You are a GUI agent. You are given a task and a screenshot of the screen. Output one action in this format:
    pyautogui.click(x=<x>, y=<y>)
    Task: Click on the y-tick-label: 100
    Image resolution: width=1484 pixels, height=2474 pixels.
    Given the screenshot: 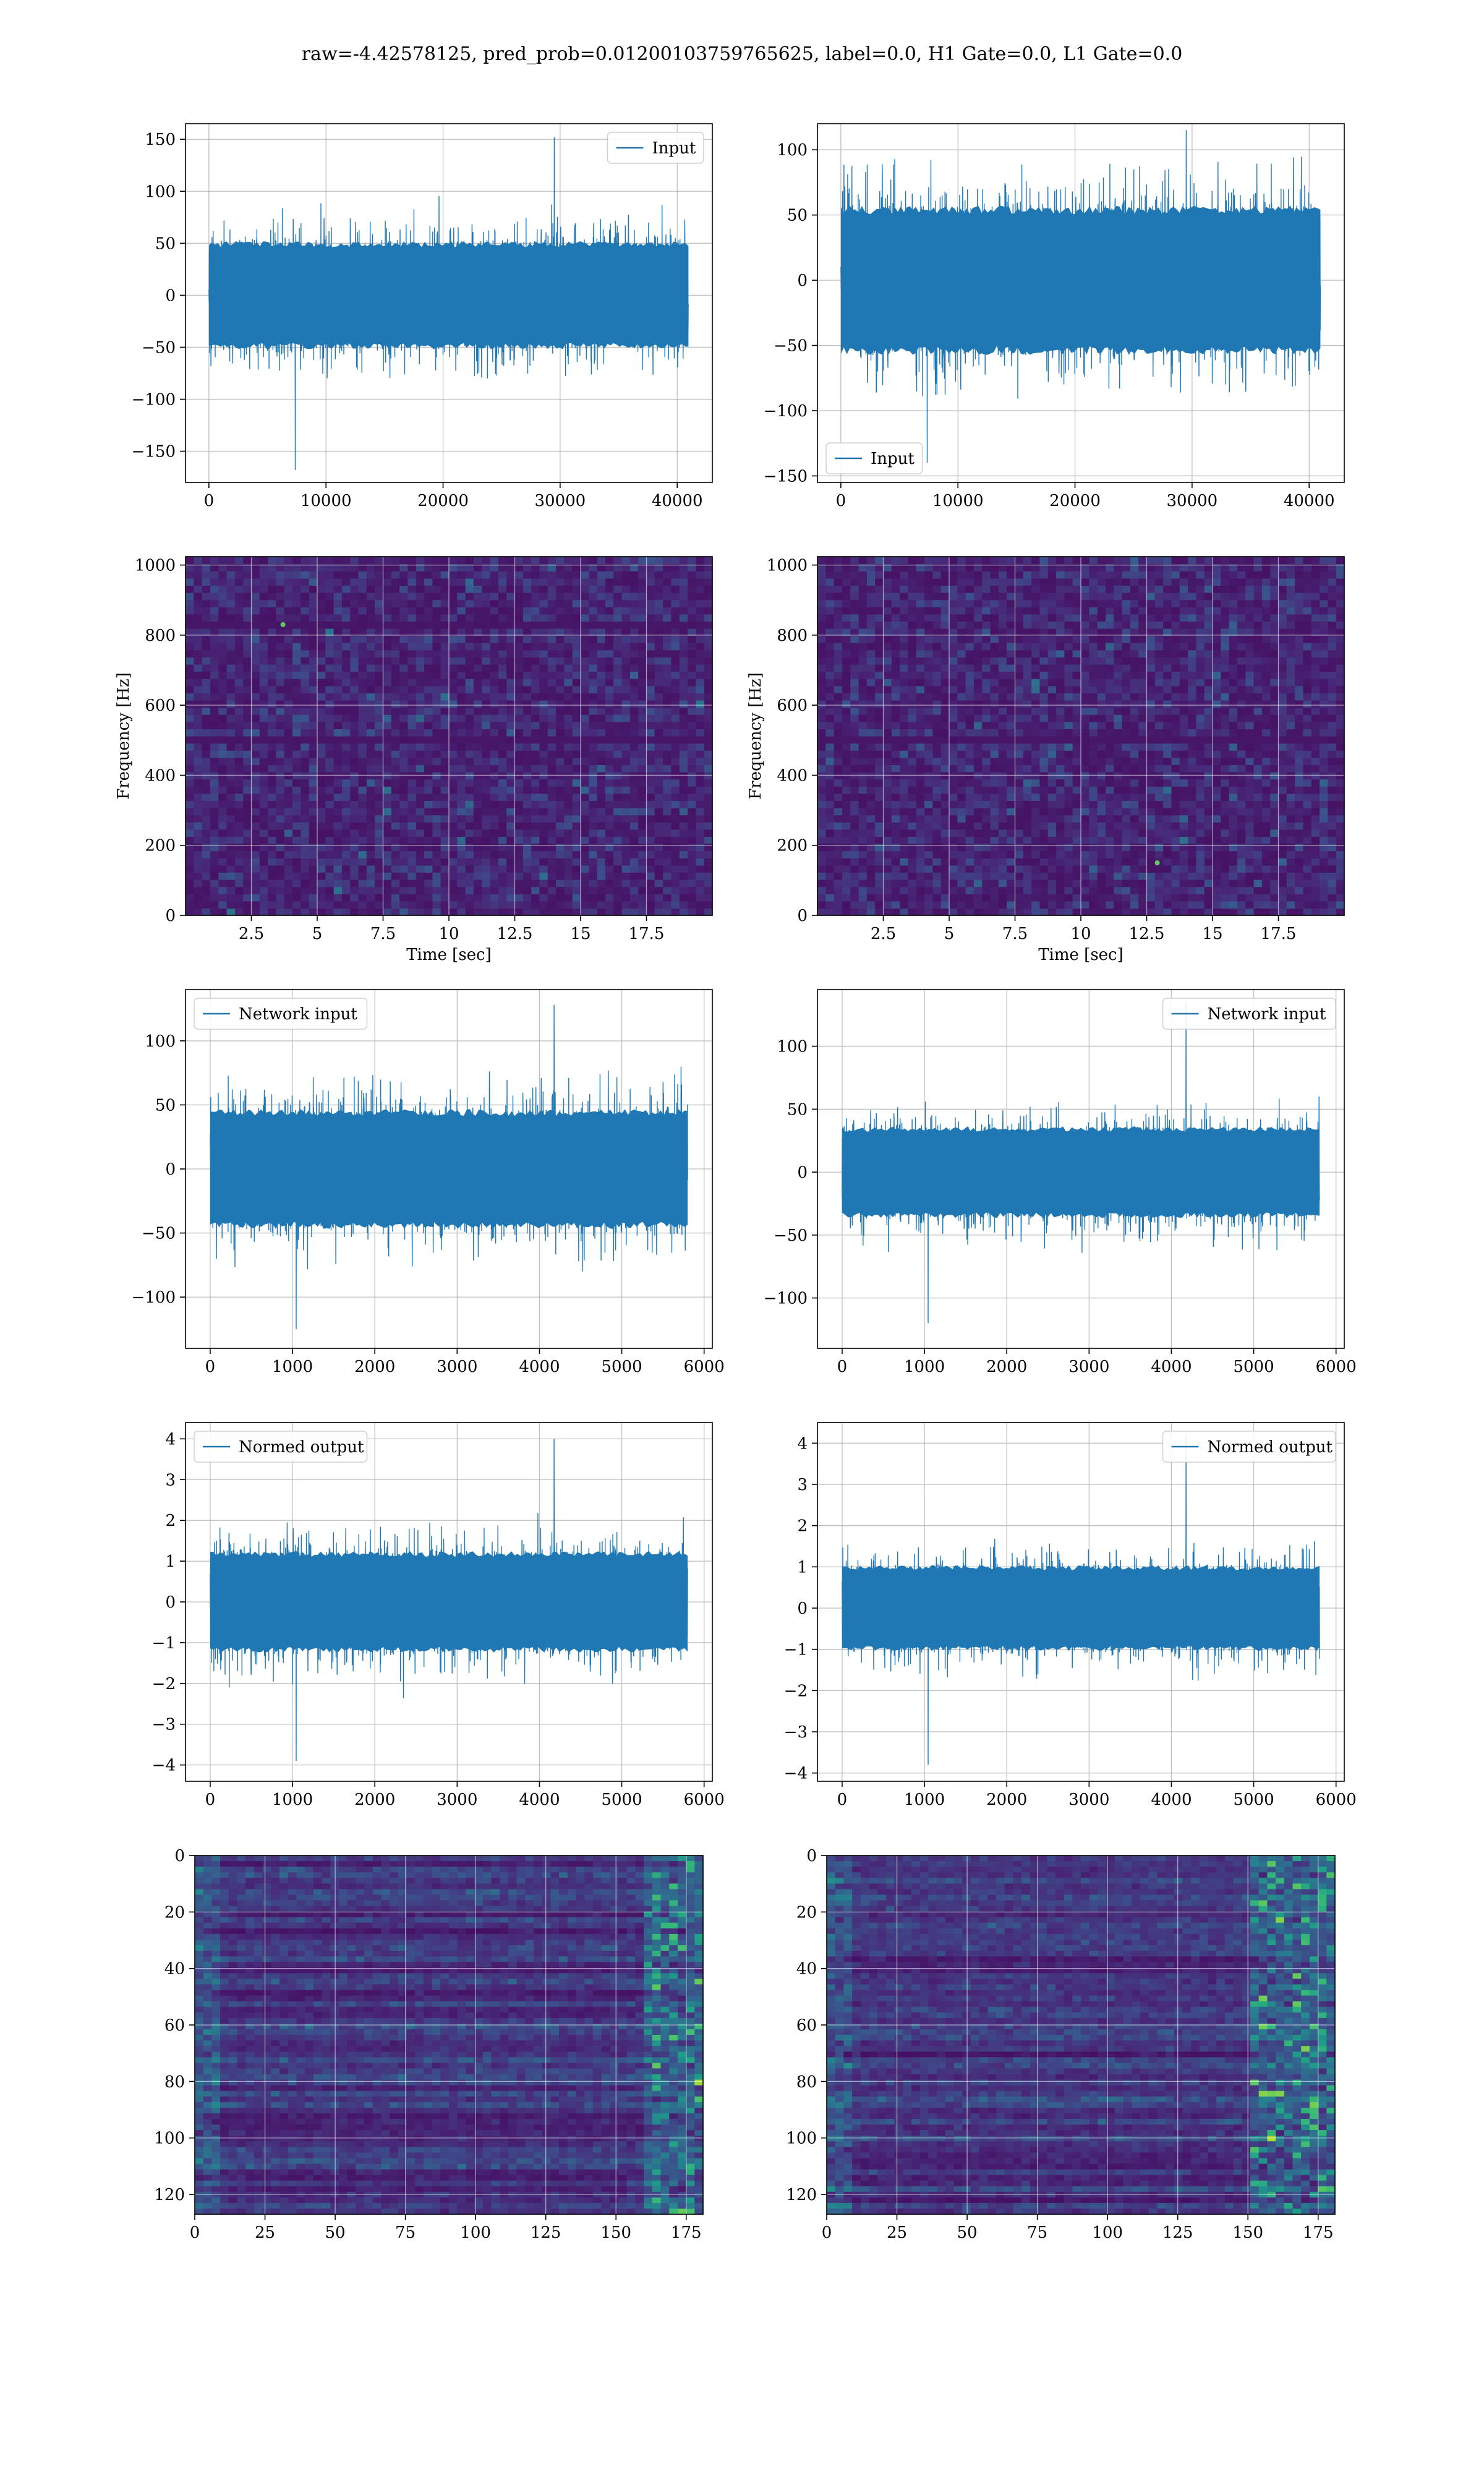 What is the action you would take?
    pyautogui.click(x=160, y=191)
    